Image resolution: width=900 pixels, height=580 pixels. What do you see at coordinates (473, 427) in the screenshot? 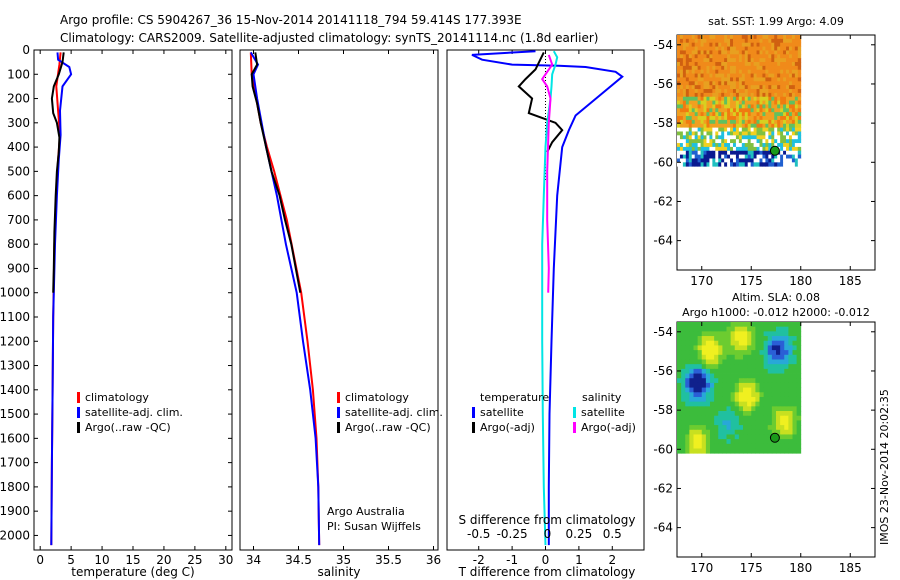
I see `legend-swatch` at bounding box center [473, 427].